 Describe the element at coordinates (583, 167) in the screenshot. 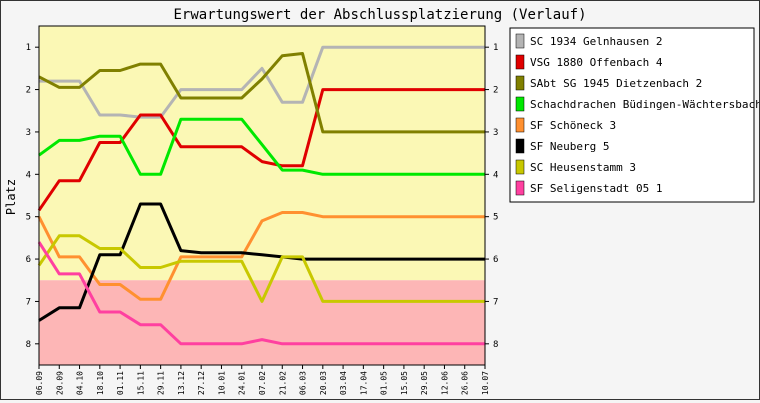

I see `legend-label-6: SC Heusenstamm 3` at that location.